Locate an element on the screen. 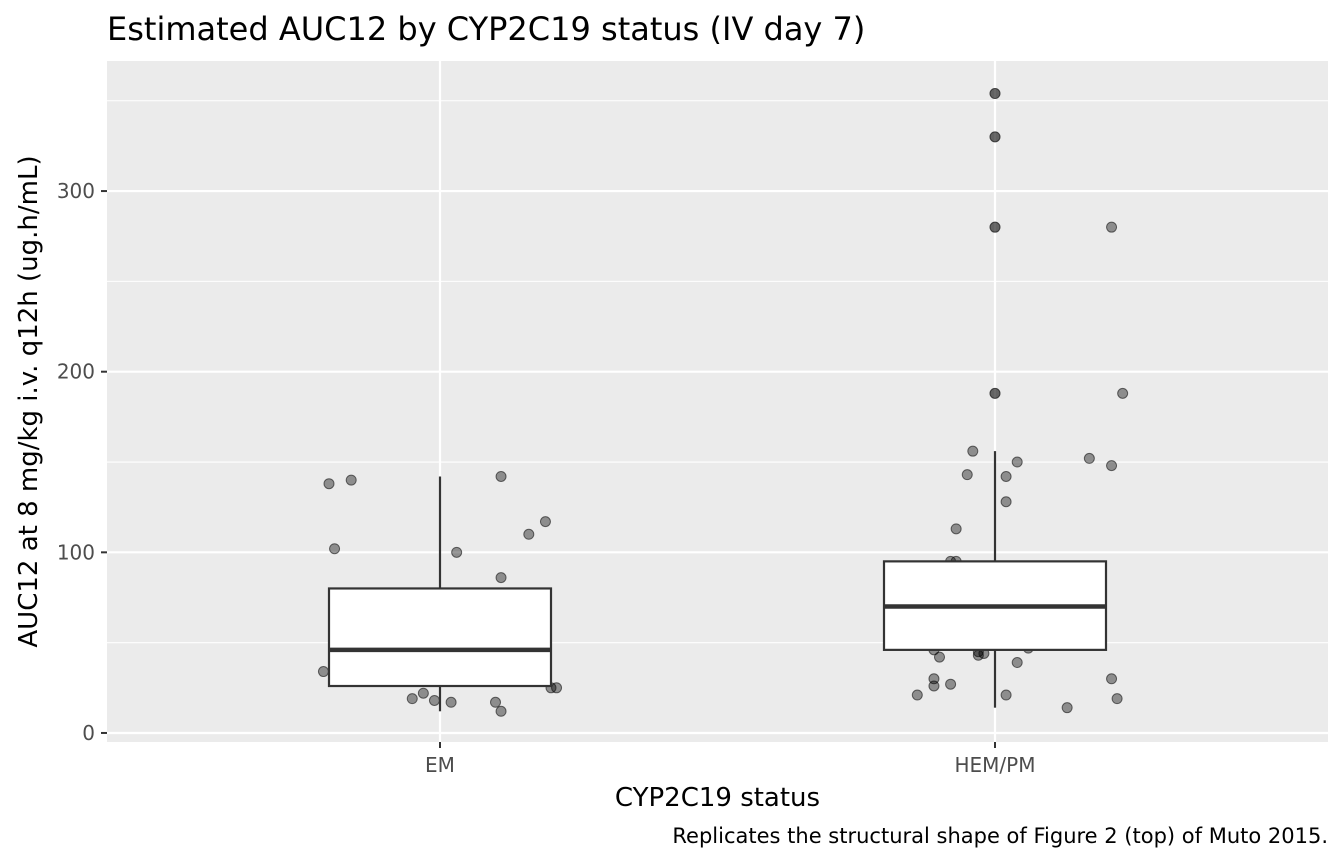 This screenshot has width=1344, height=864. y-tick-label: 300 is located at coordinates (76, 191).